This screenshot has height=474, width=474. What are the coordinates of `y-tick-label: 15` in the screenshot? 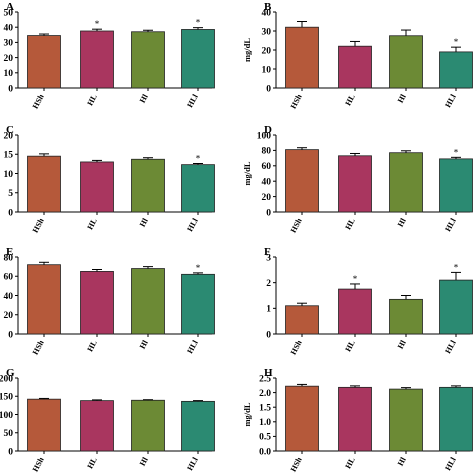 It's located at (9, 156).